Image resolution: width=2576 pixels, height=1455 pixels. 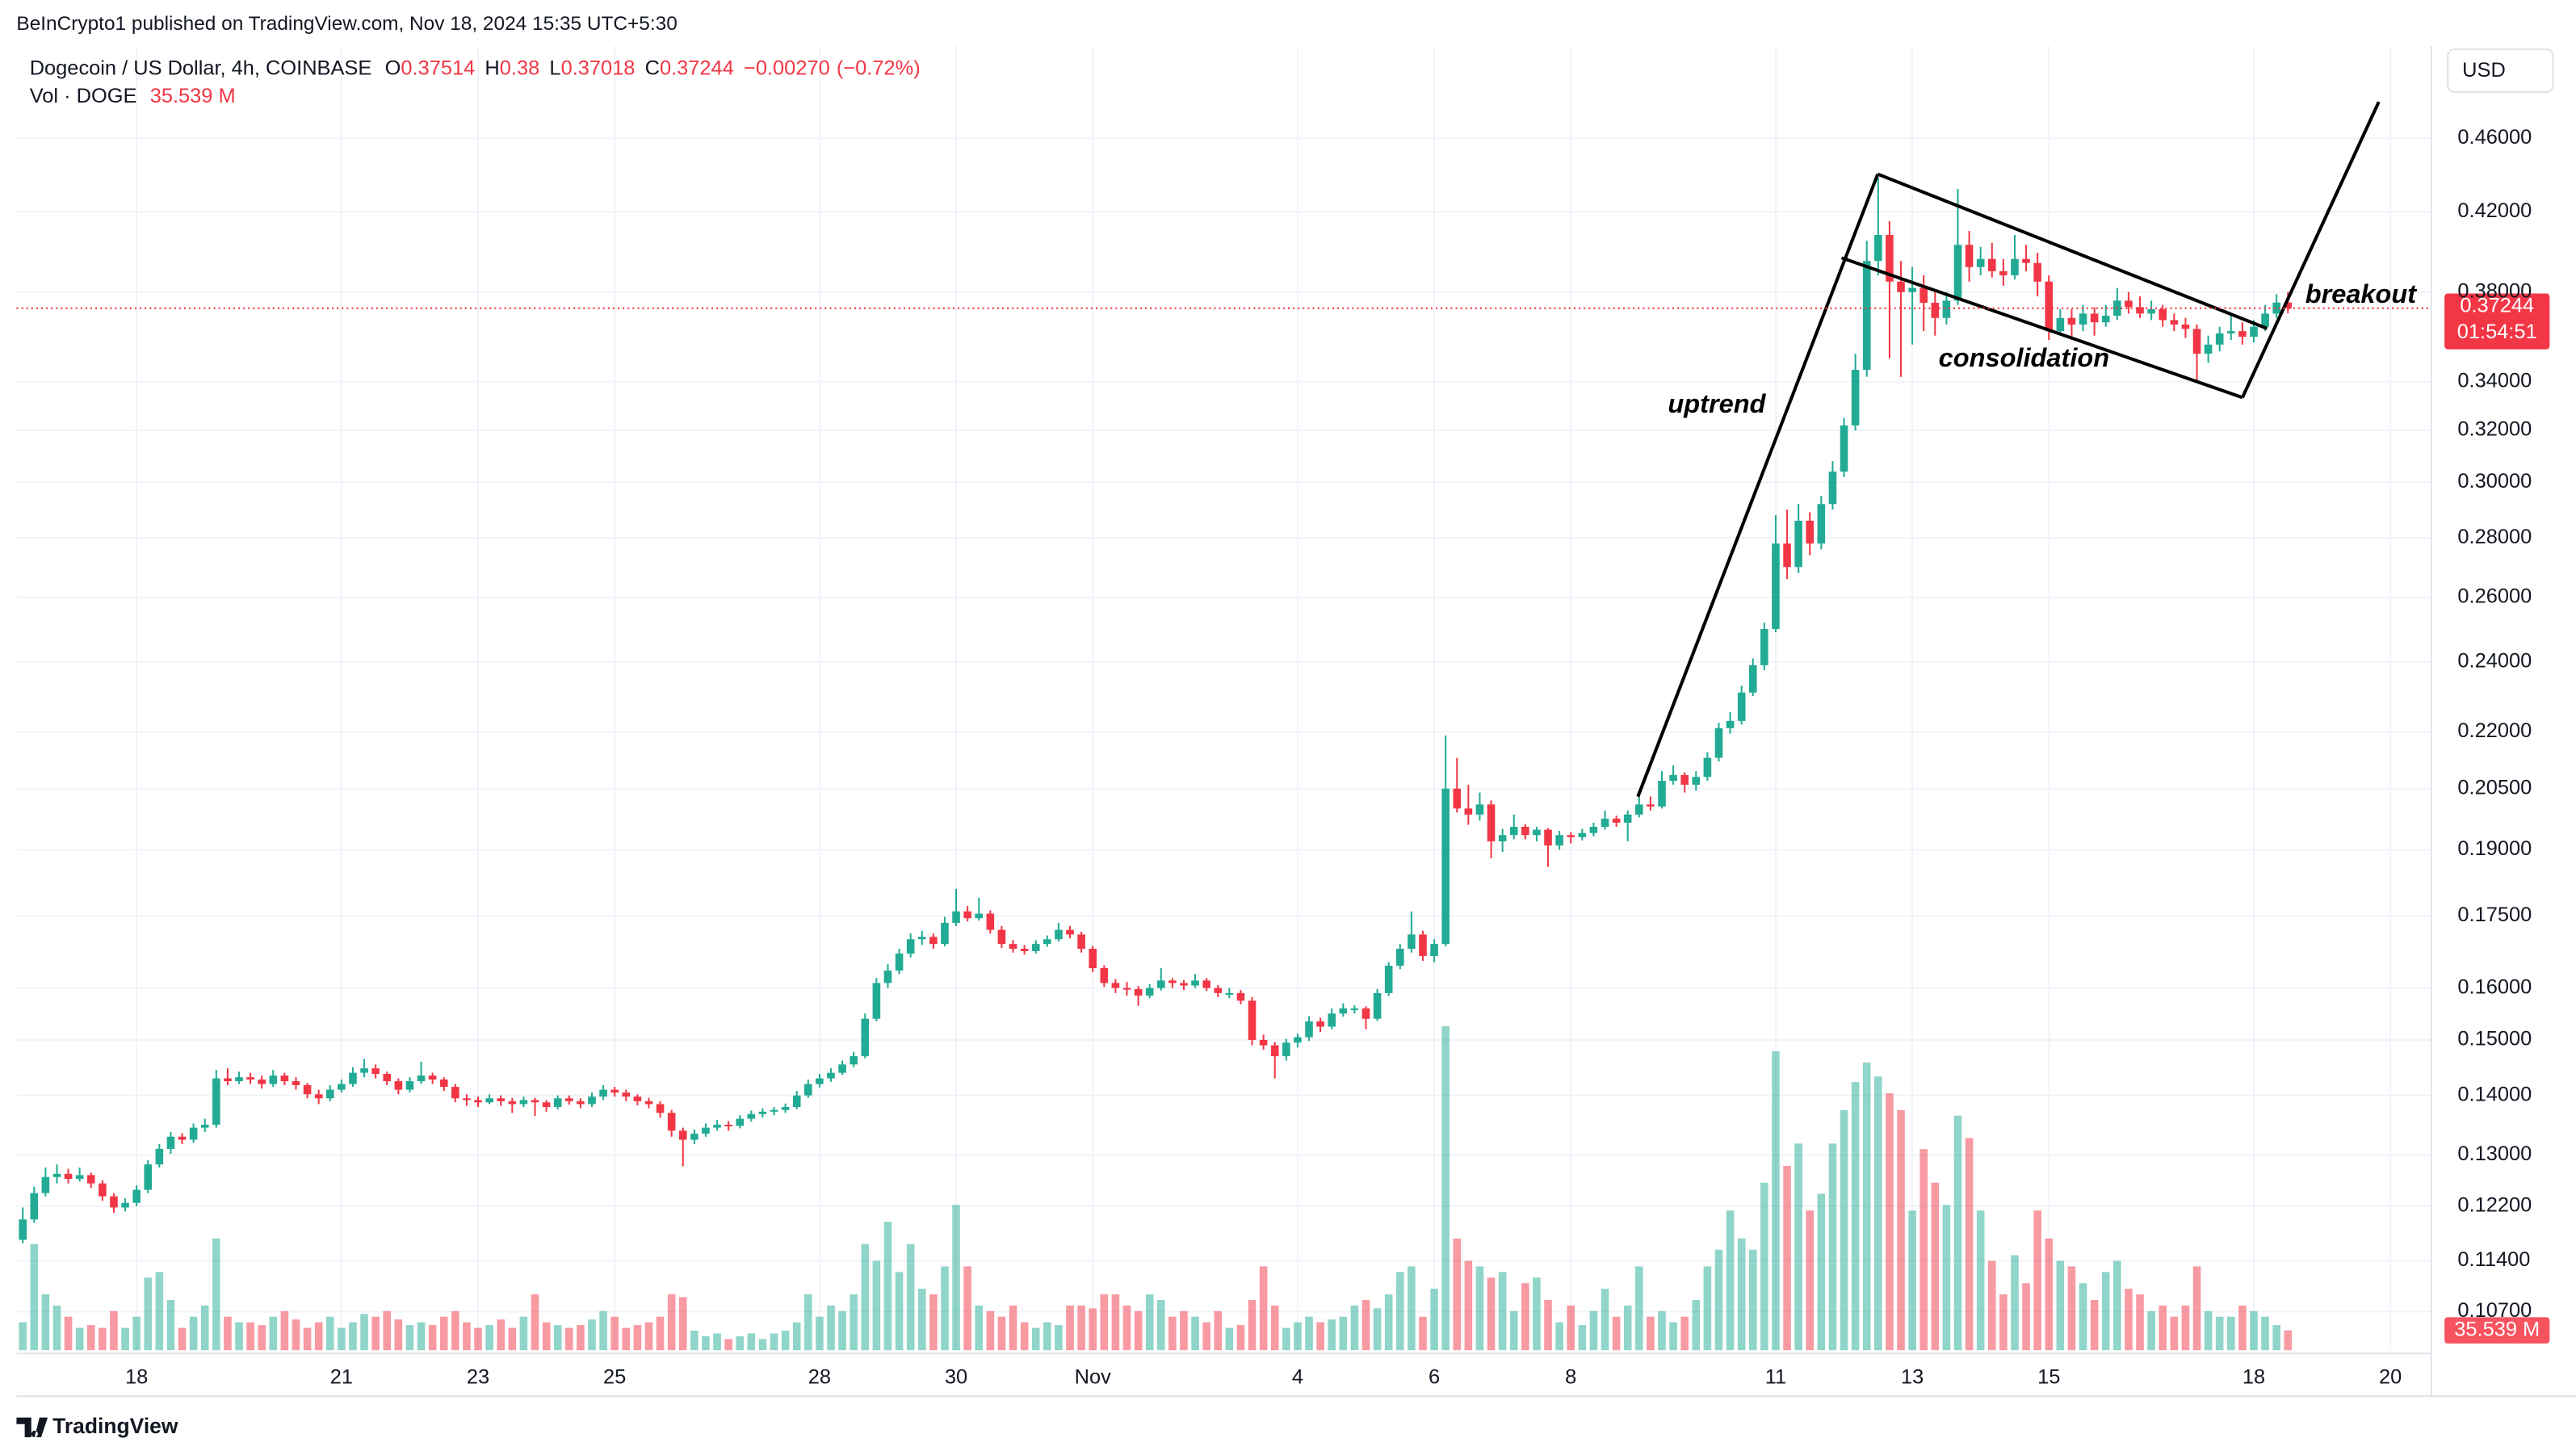 I want to click on x-tick-label: Nov, so click(x=1093, y=1377).